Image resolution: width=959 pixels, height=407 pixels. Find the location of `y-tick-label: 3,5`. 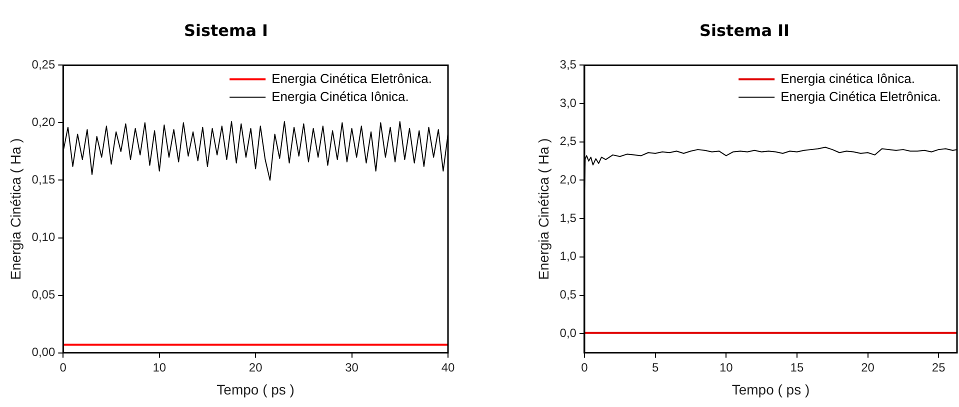

y-tick-label: 3,5 is located at coordinates (568, 65).